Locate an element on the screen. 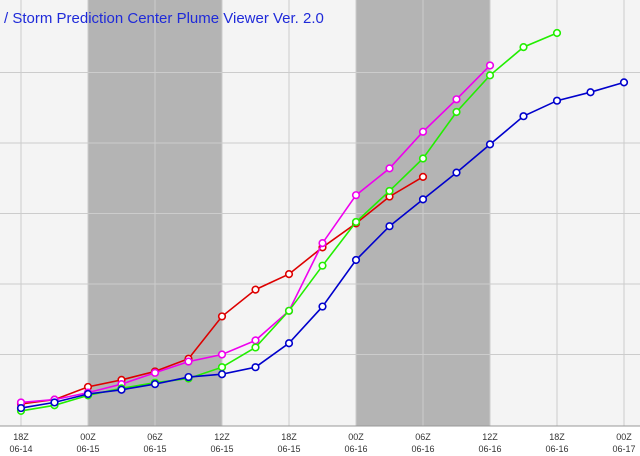  x-tick-date: 06-17 is located at coordinates (623, 449).